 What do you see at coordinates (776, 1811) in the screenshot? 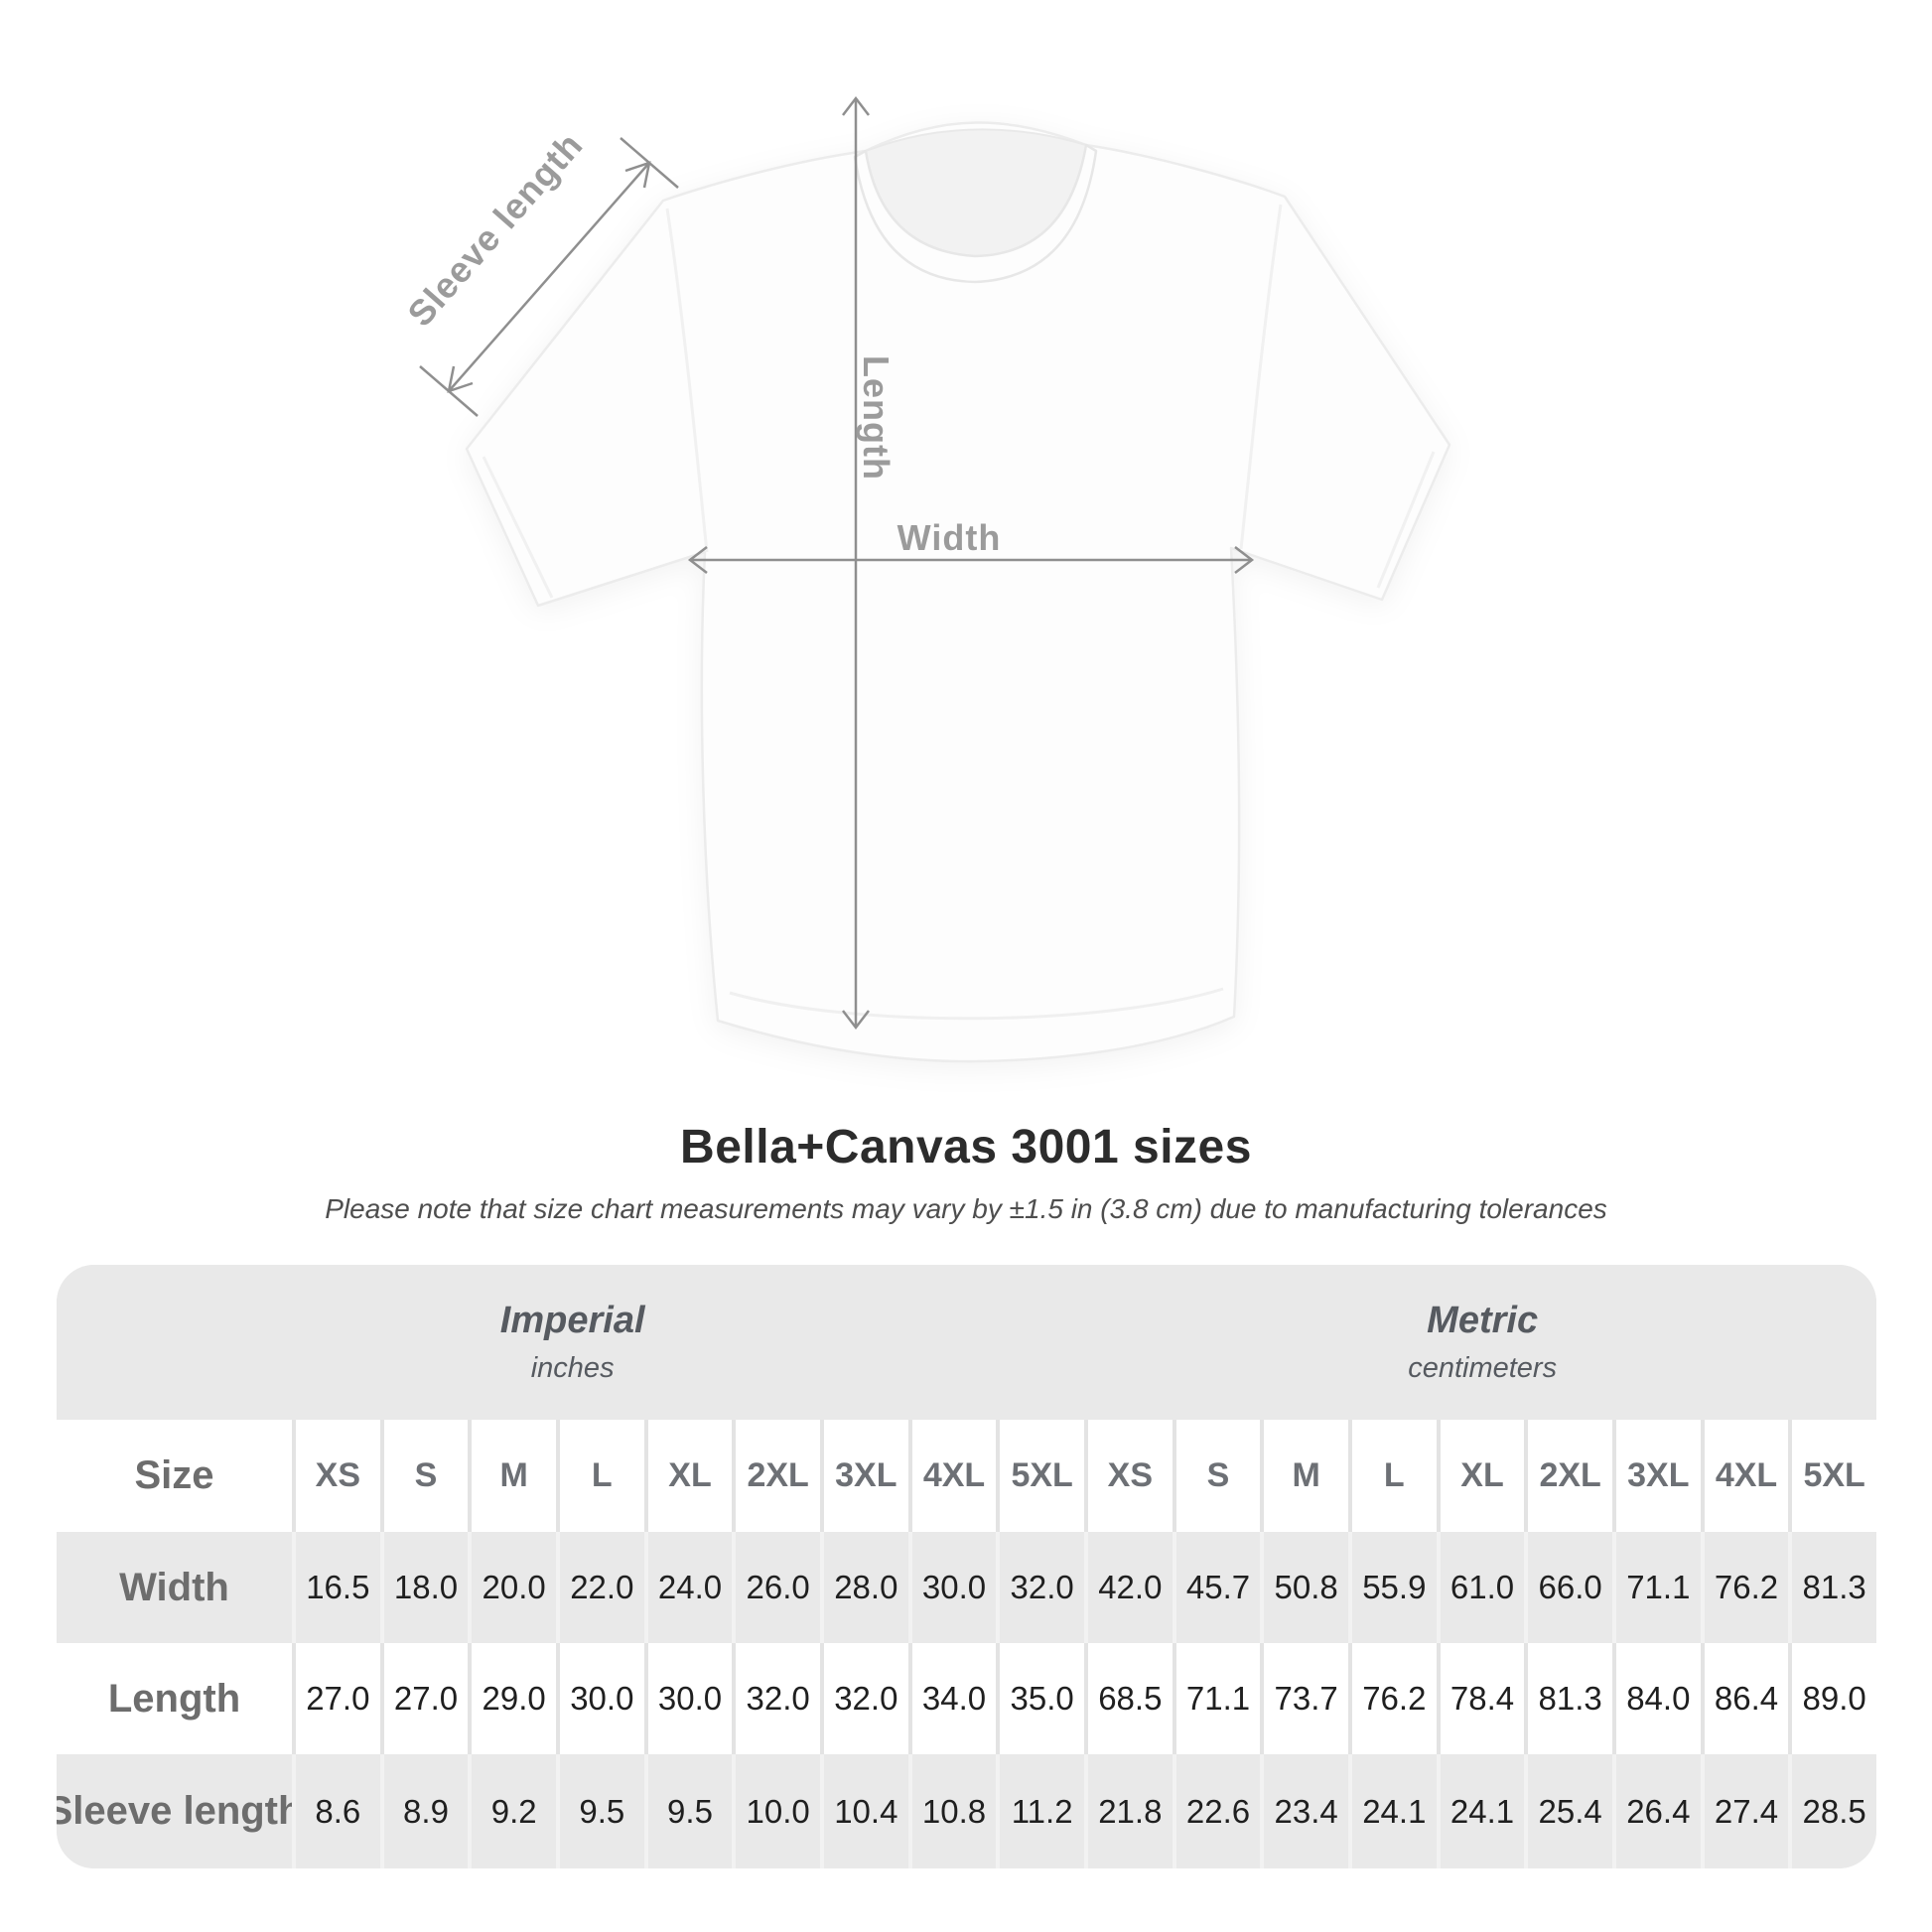
I see `value-cell: 10.0` at bounding box center [776, 1811].